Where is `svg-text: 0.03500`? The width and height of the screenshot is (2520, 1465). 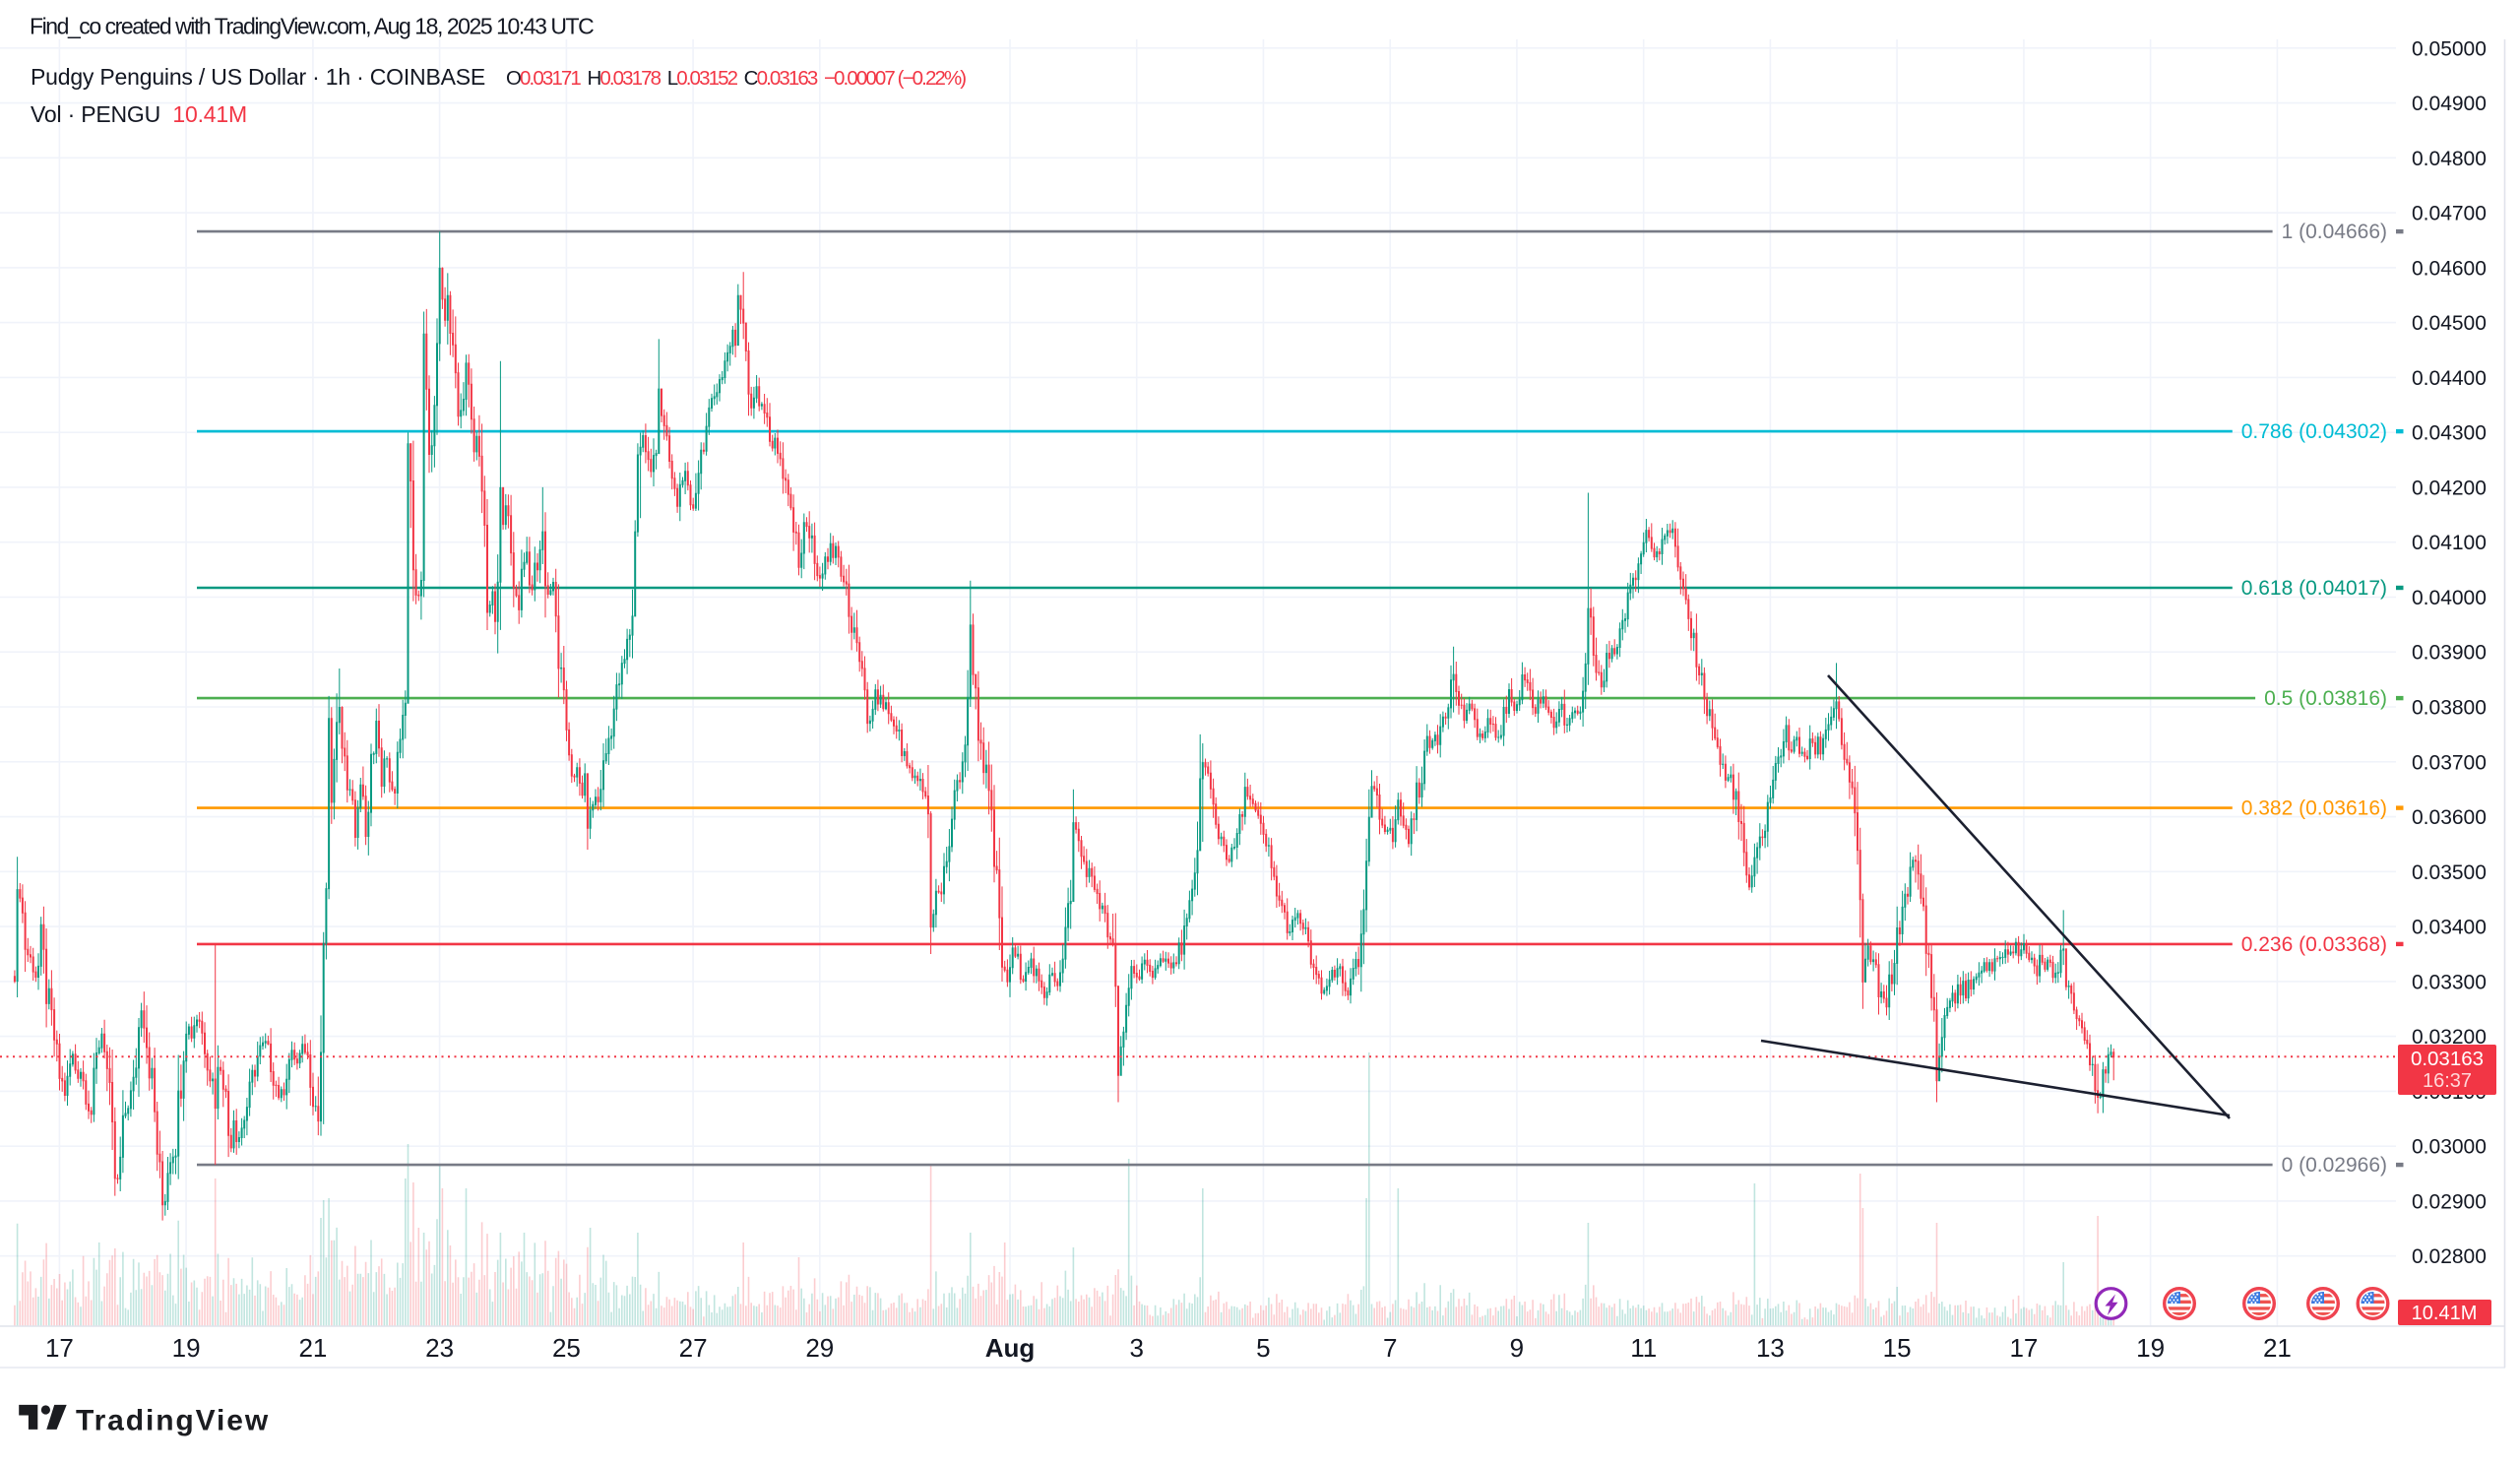 svg-text: 0.03500 is located at coordinates (2449, 873).